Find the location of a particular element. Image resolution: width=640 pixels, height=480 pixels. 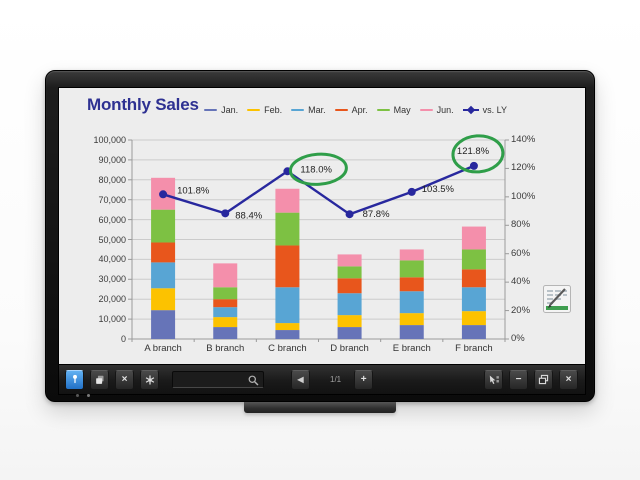

stacked-pages-icon is located at coordinates (99, 379).